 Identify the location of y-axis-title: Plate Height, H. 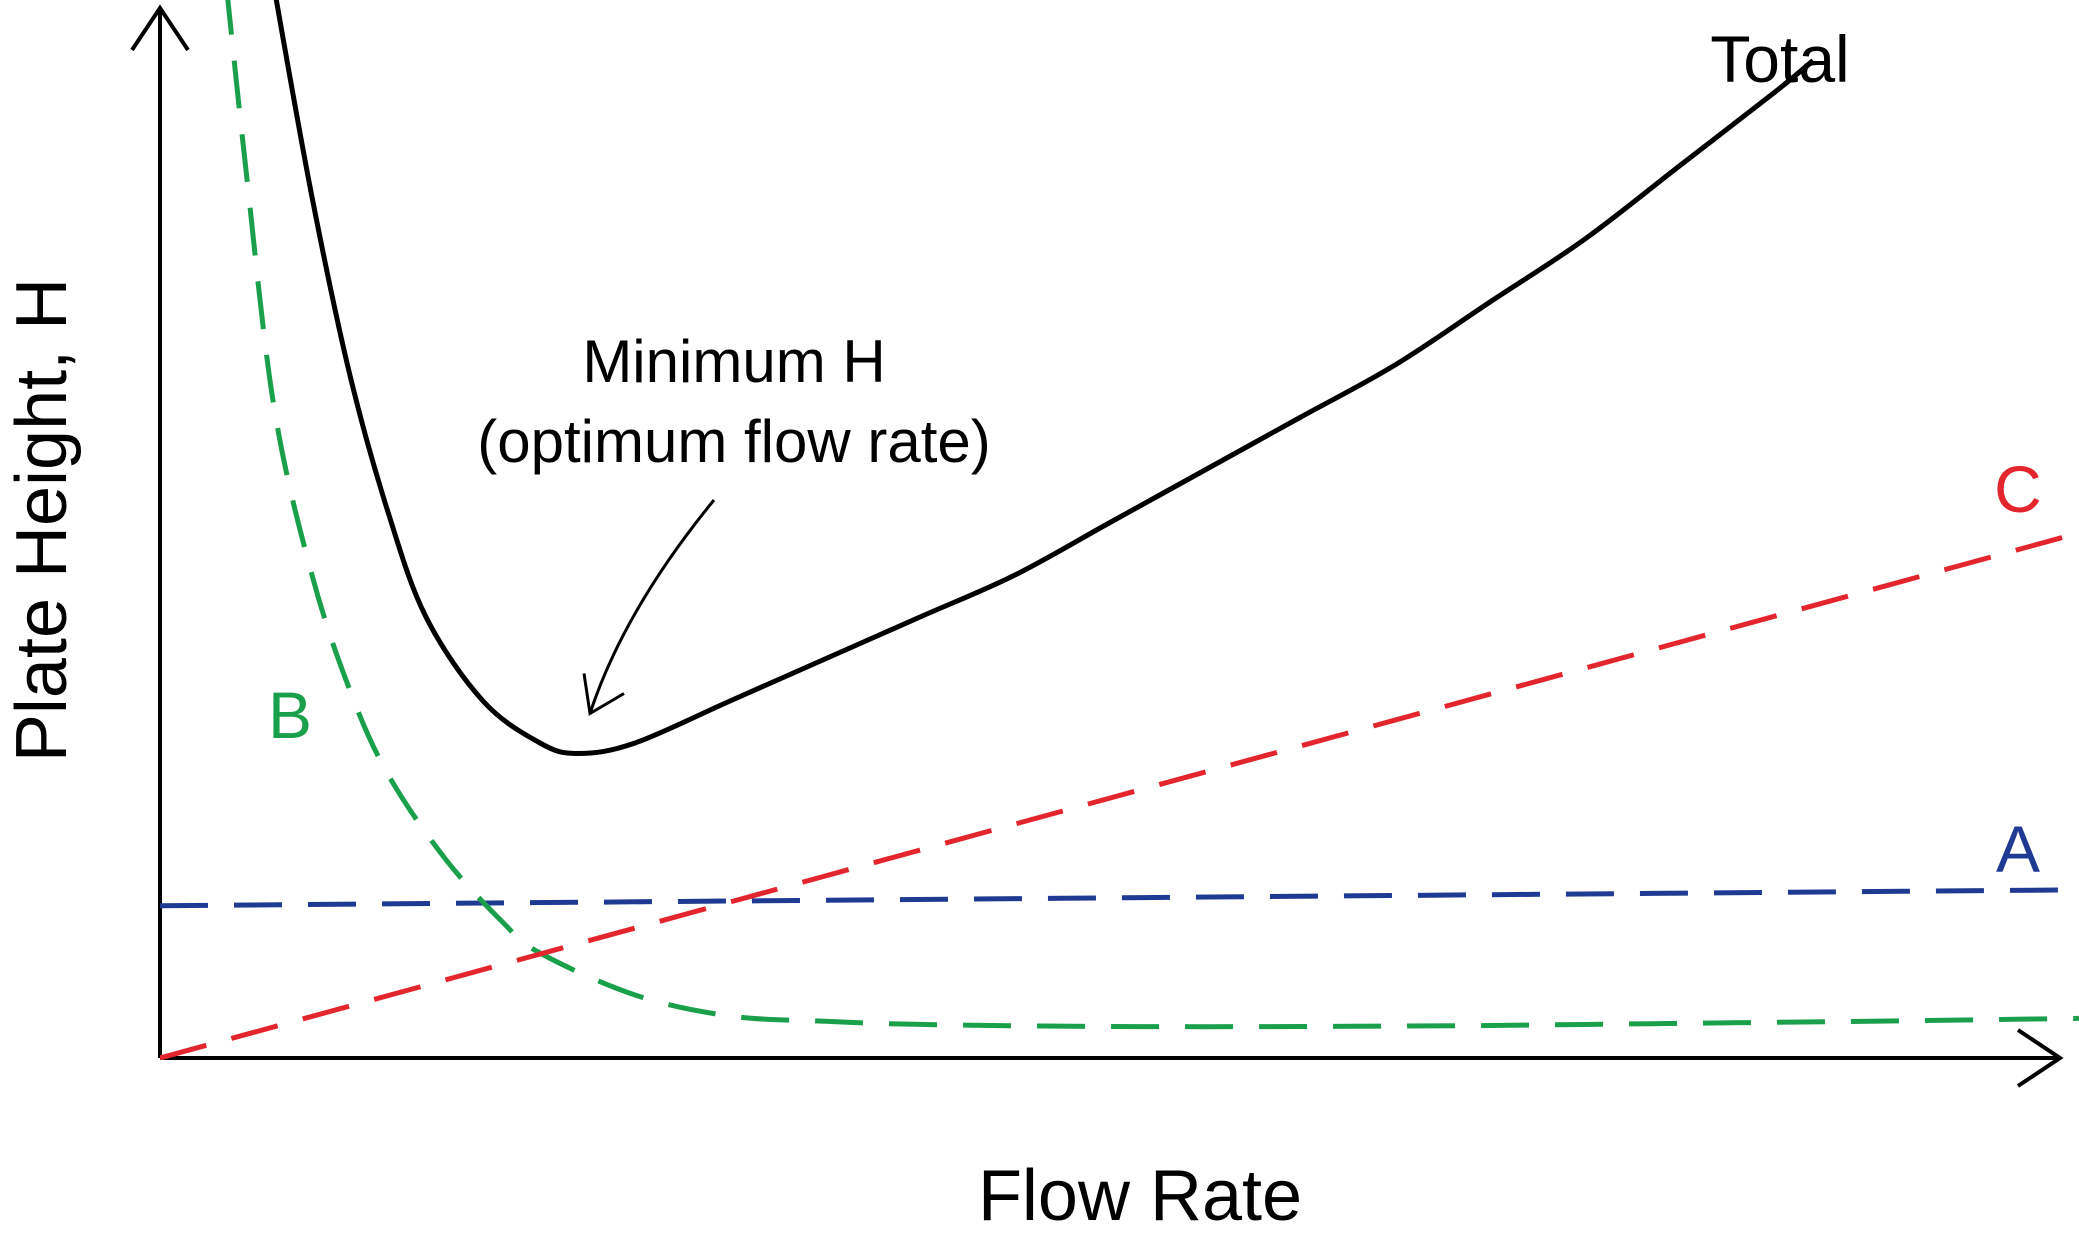
(42, 520).